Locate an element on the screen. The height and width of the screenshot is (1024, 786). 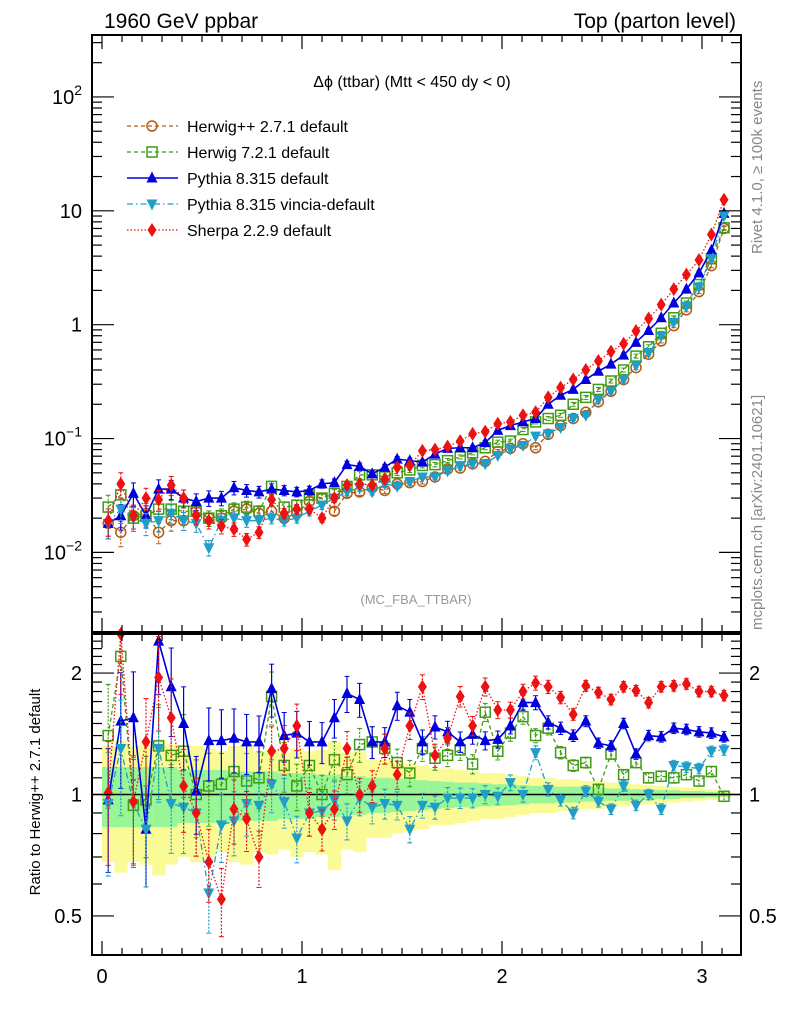
legend-label: Herwig 7.2.1 default is located at coordinates (258, 153).